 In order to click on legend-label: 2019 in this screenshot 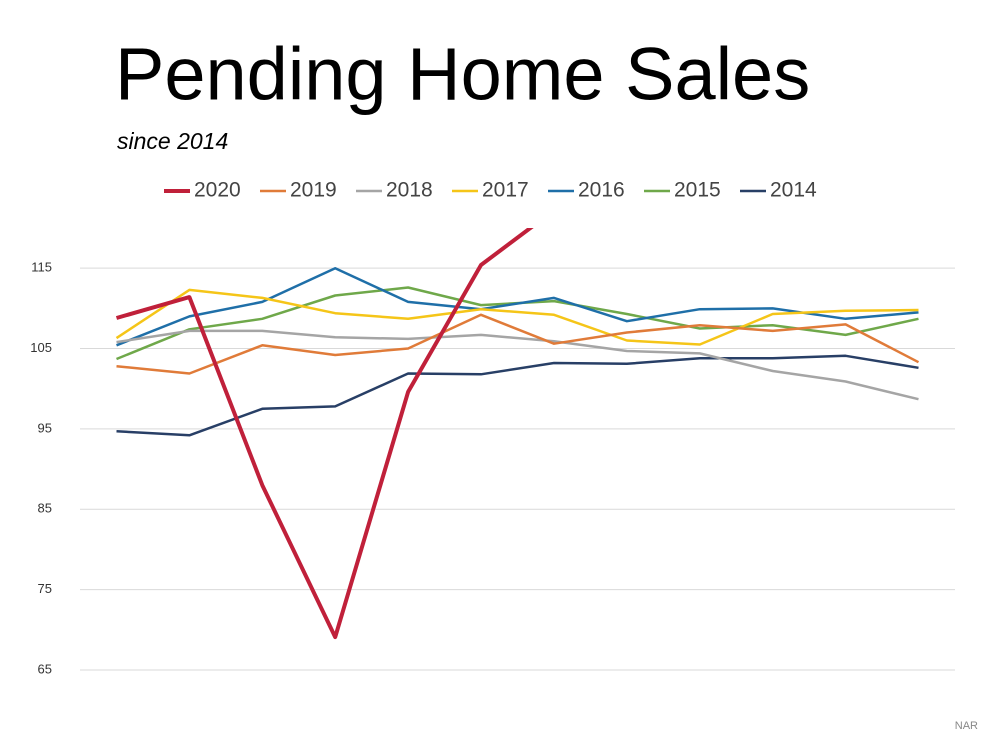, I will do `click(313, 190)`.